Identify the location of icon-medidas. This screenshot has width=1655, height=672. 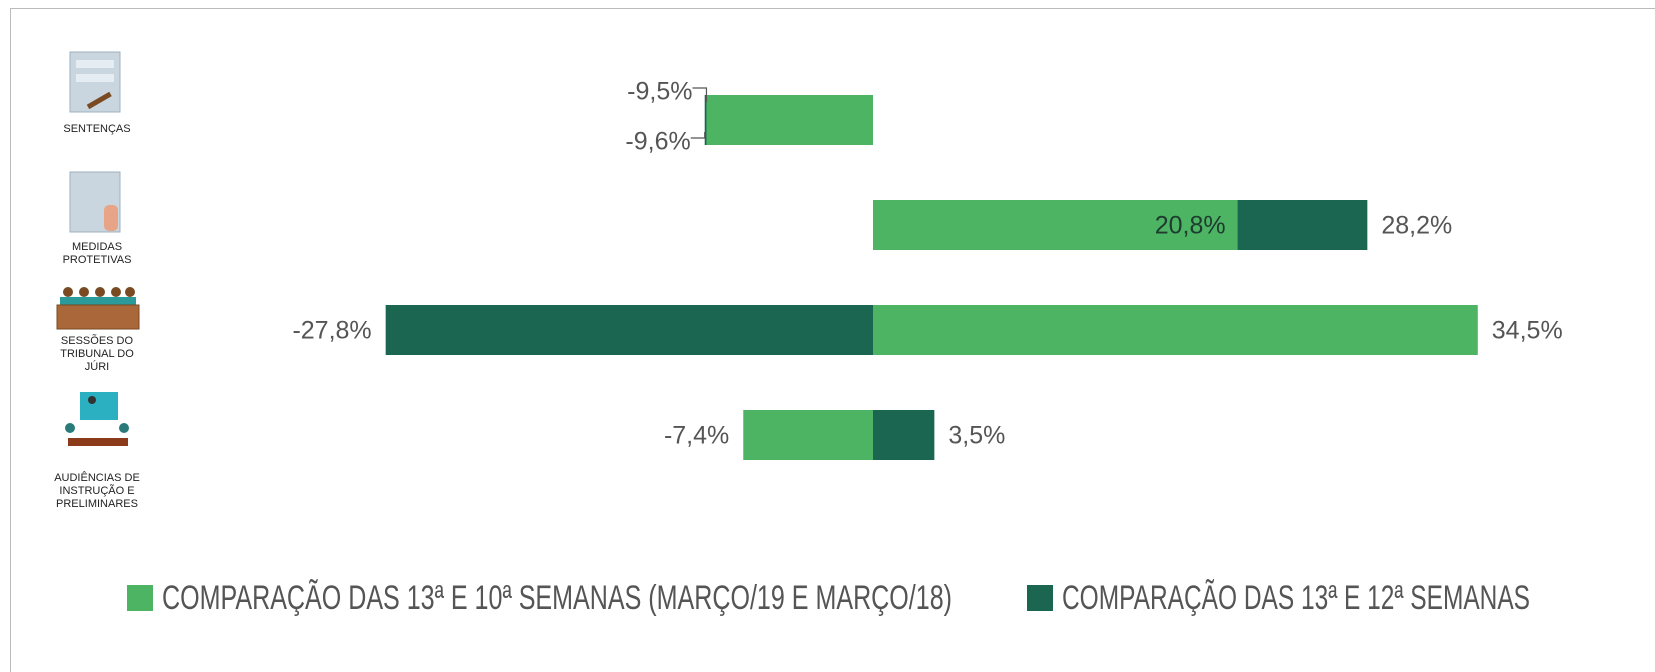
(95, 202).